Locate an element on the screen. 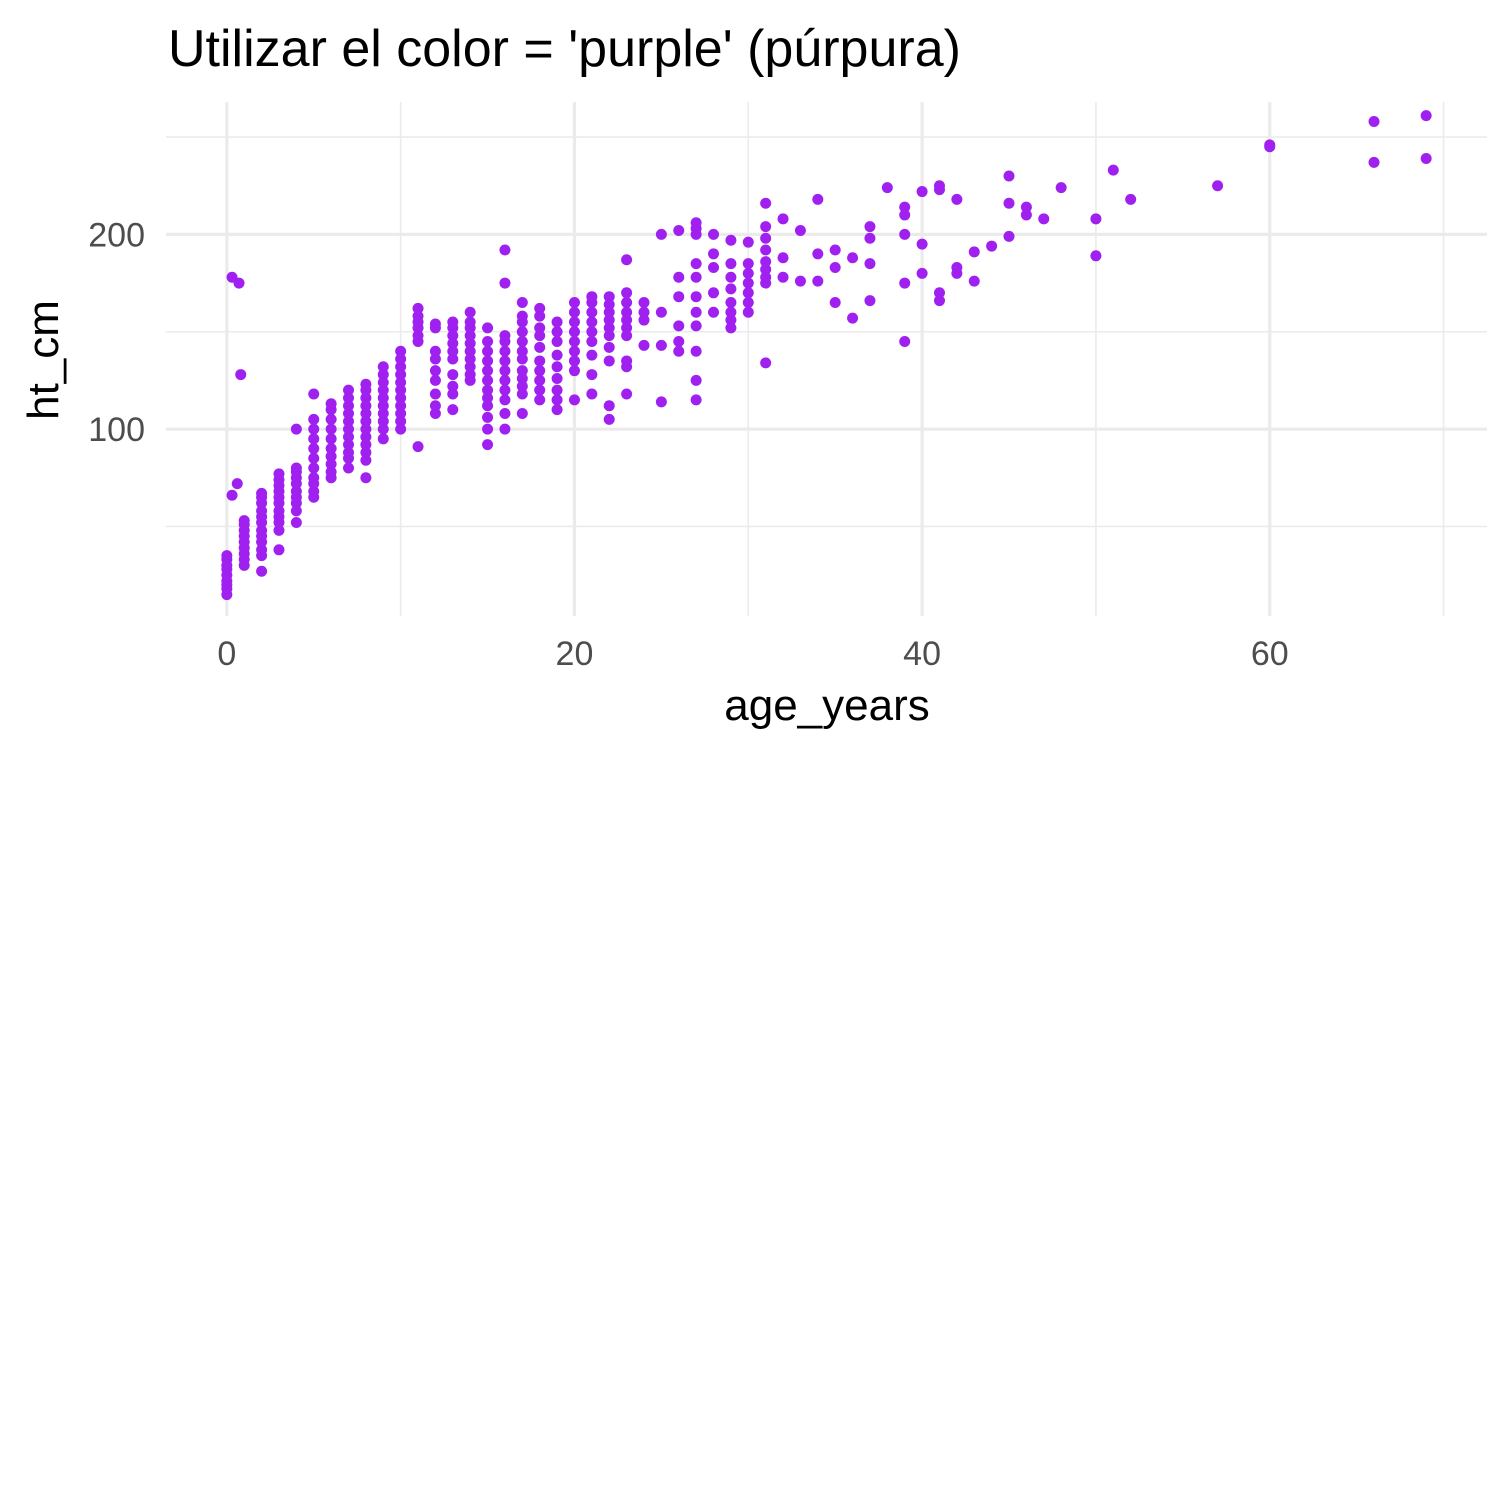  x-tick-label: 20 is located at coordinates (575, 654).